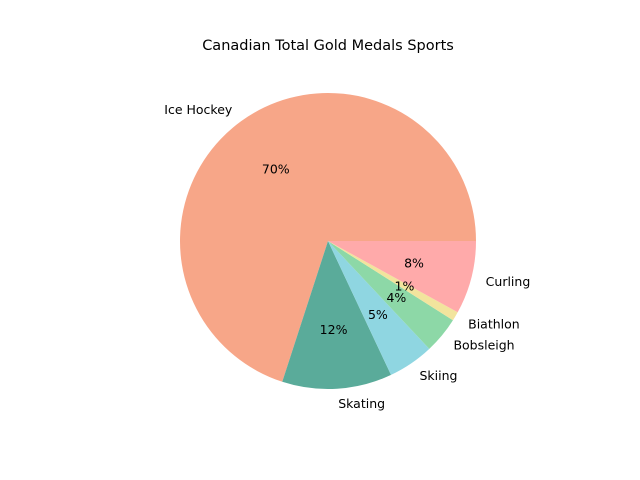 The image size is (640, 480). I want to click on pie-slice-skiing, so click(379, 308).